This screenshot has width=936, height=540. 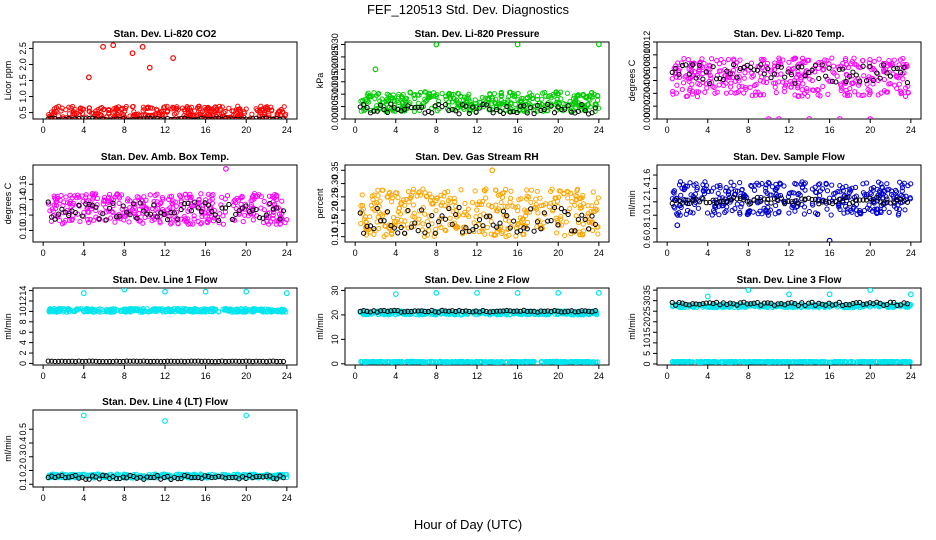 What do you see at coordinates (165, 253) in the screenshot?
I see `x-tick-label: 12` at bounding box center [165, 253].